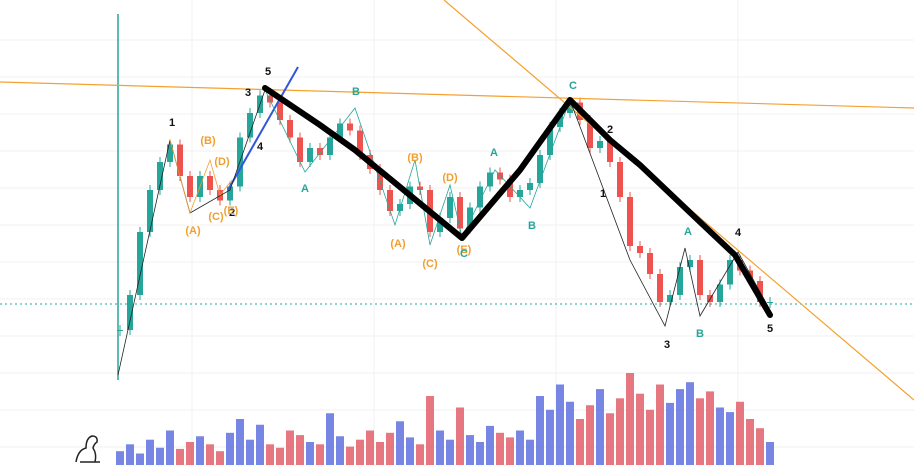 Image resolution: width=914 pixels, height=466 pixels. Describe the element at coordinates (603, 194) in the screenshot. I see `wave-label: 1` at that location.